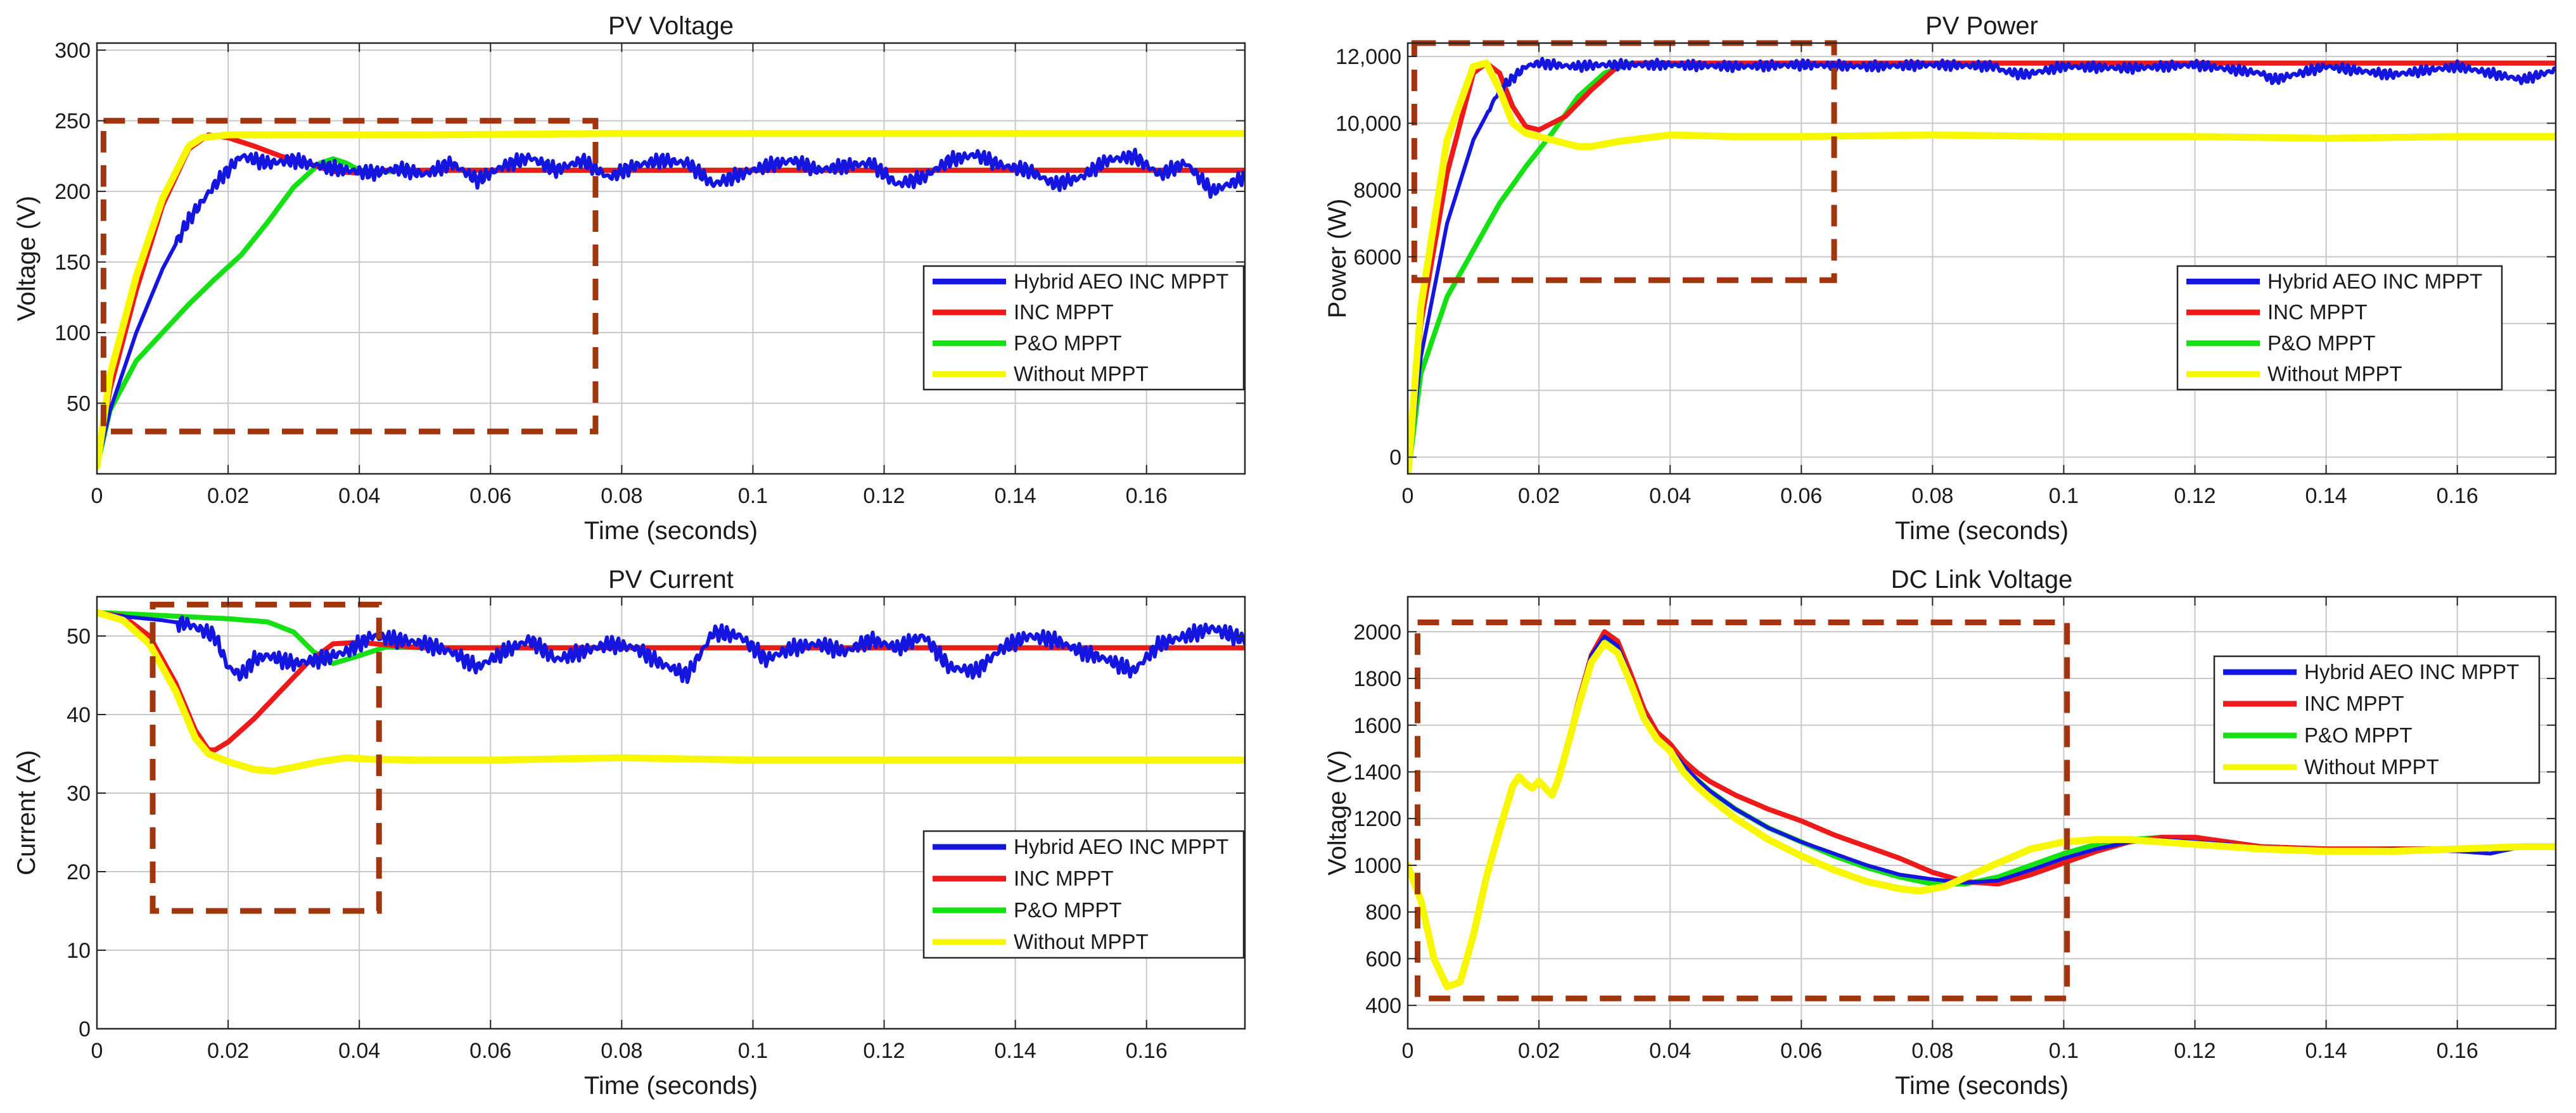  What do you see at coordinates (1377, 866) in the screenshot?
I see `y-tick-label: 1000` at bounding box center [1377, 866].